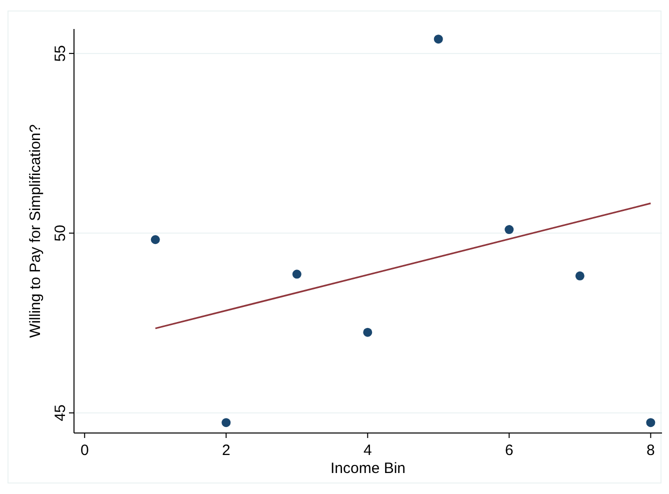  I want to click on x-axis-title: Income Bin, so click(368, 468).